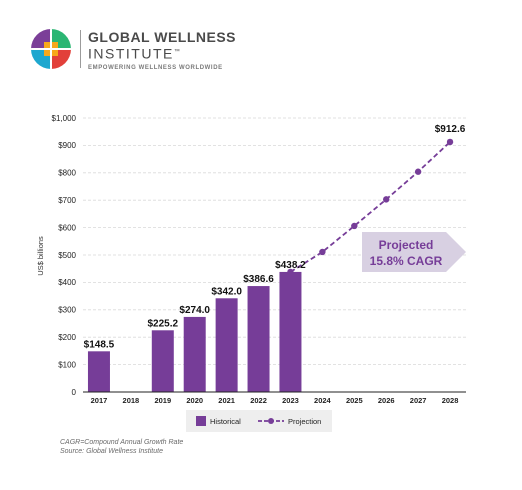  Describe the element at coordinates (67, 173) in the screenshot. I see `y-tick-label: $800` at that location.